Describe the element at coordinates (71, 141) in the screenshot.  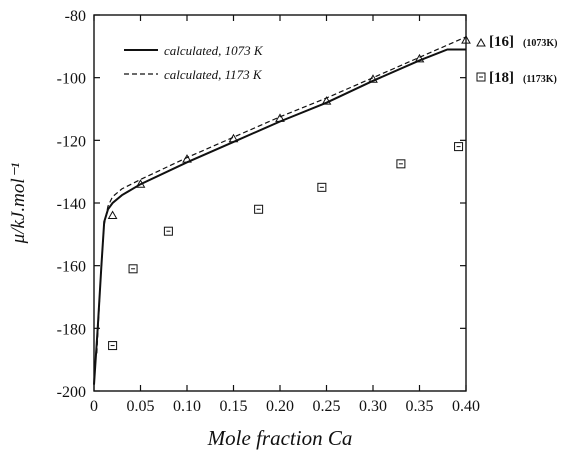
I see `y-tick-label: -120` at that location.